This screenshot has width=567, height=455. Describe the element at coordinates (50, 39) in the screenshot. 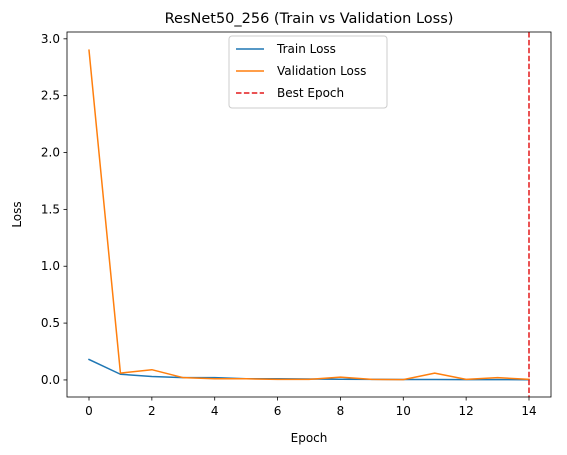

I see `y-tick-label: 3.0` at that location.